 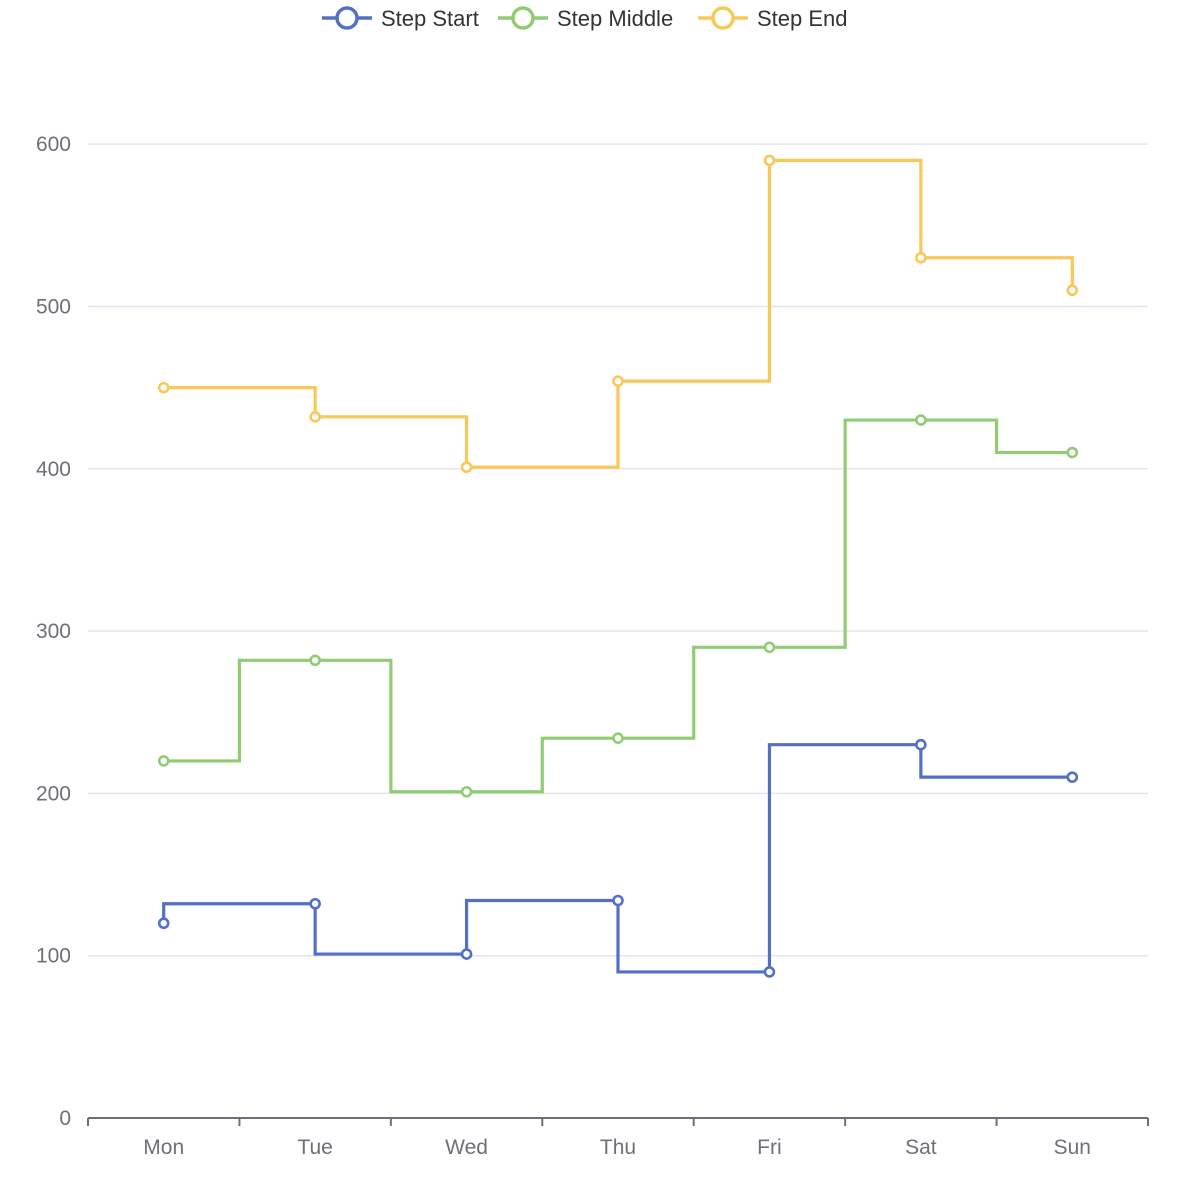 I want to click on legend-item-step-end: Step End, so click(x=773, y=18).